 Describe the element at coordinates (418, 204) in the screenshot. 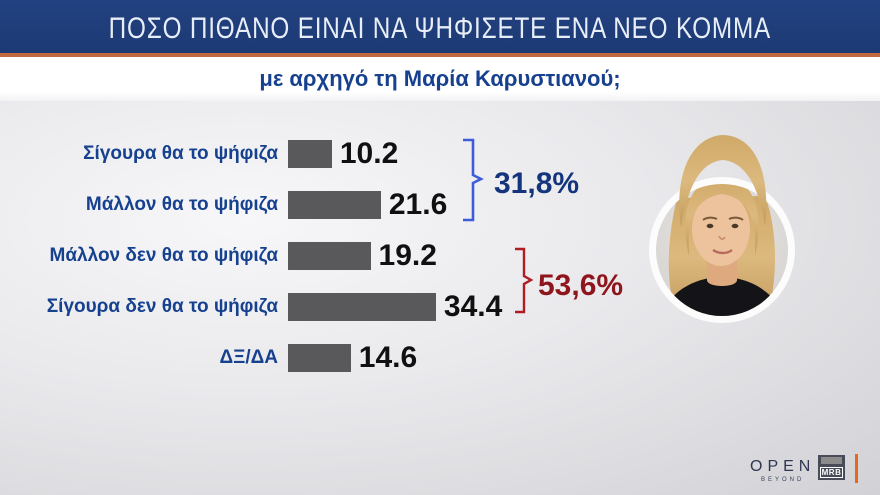

I see `value-label: 21.6` at that location.